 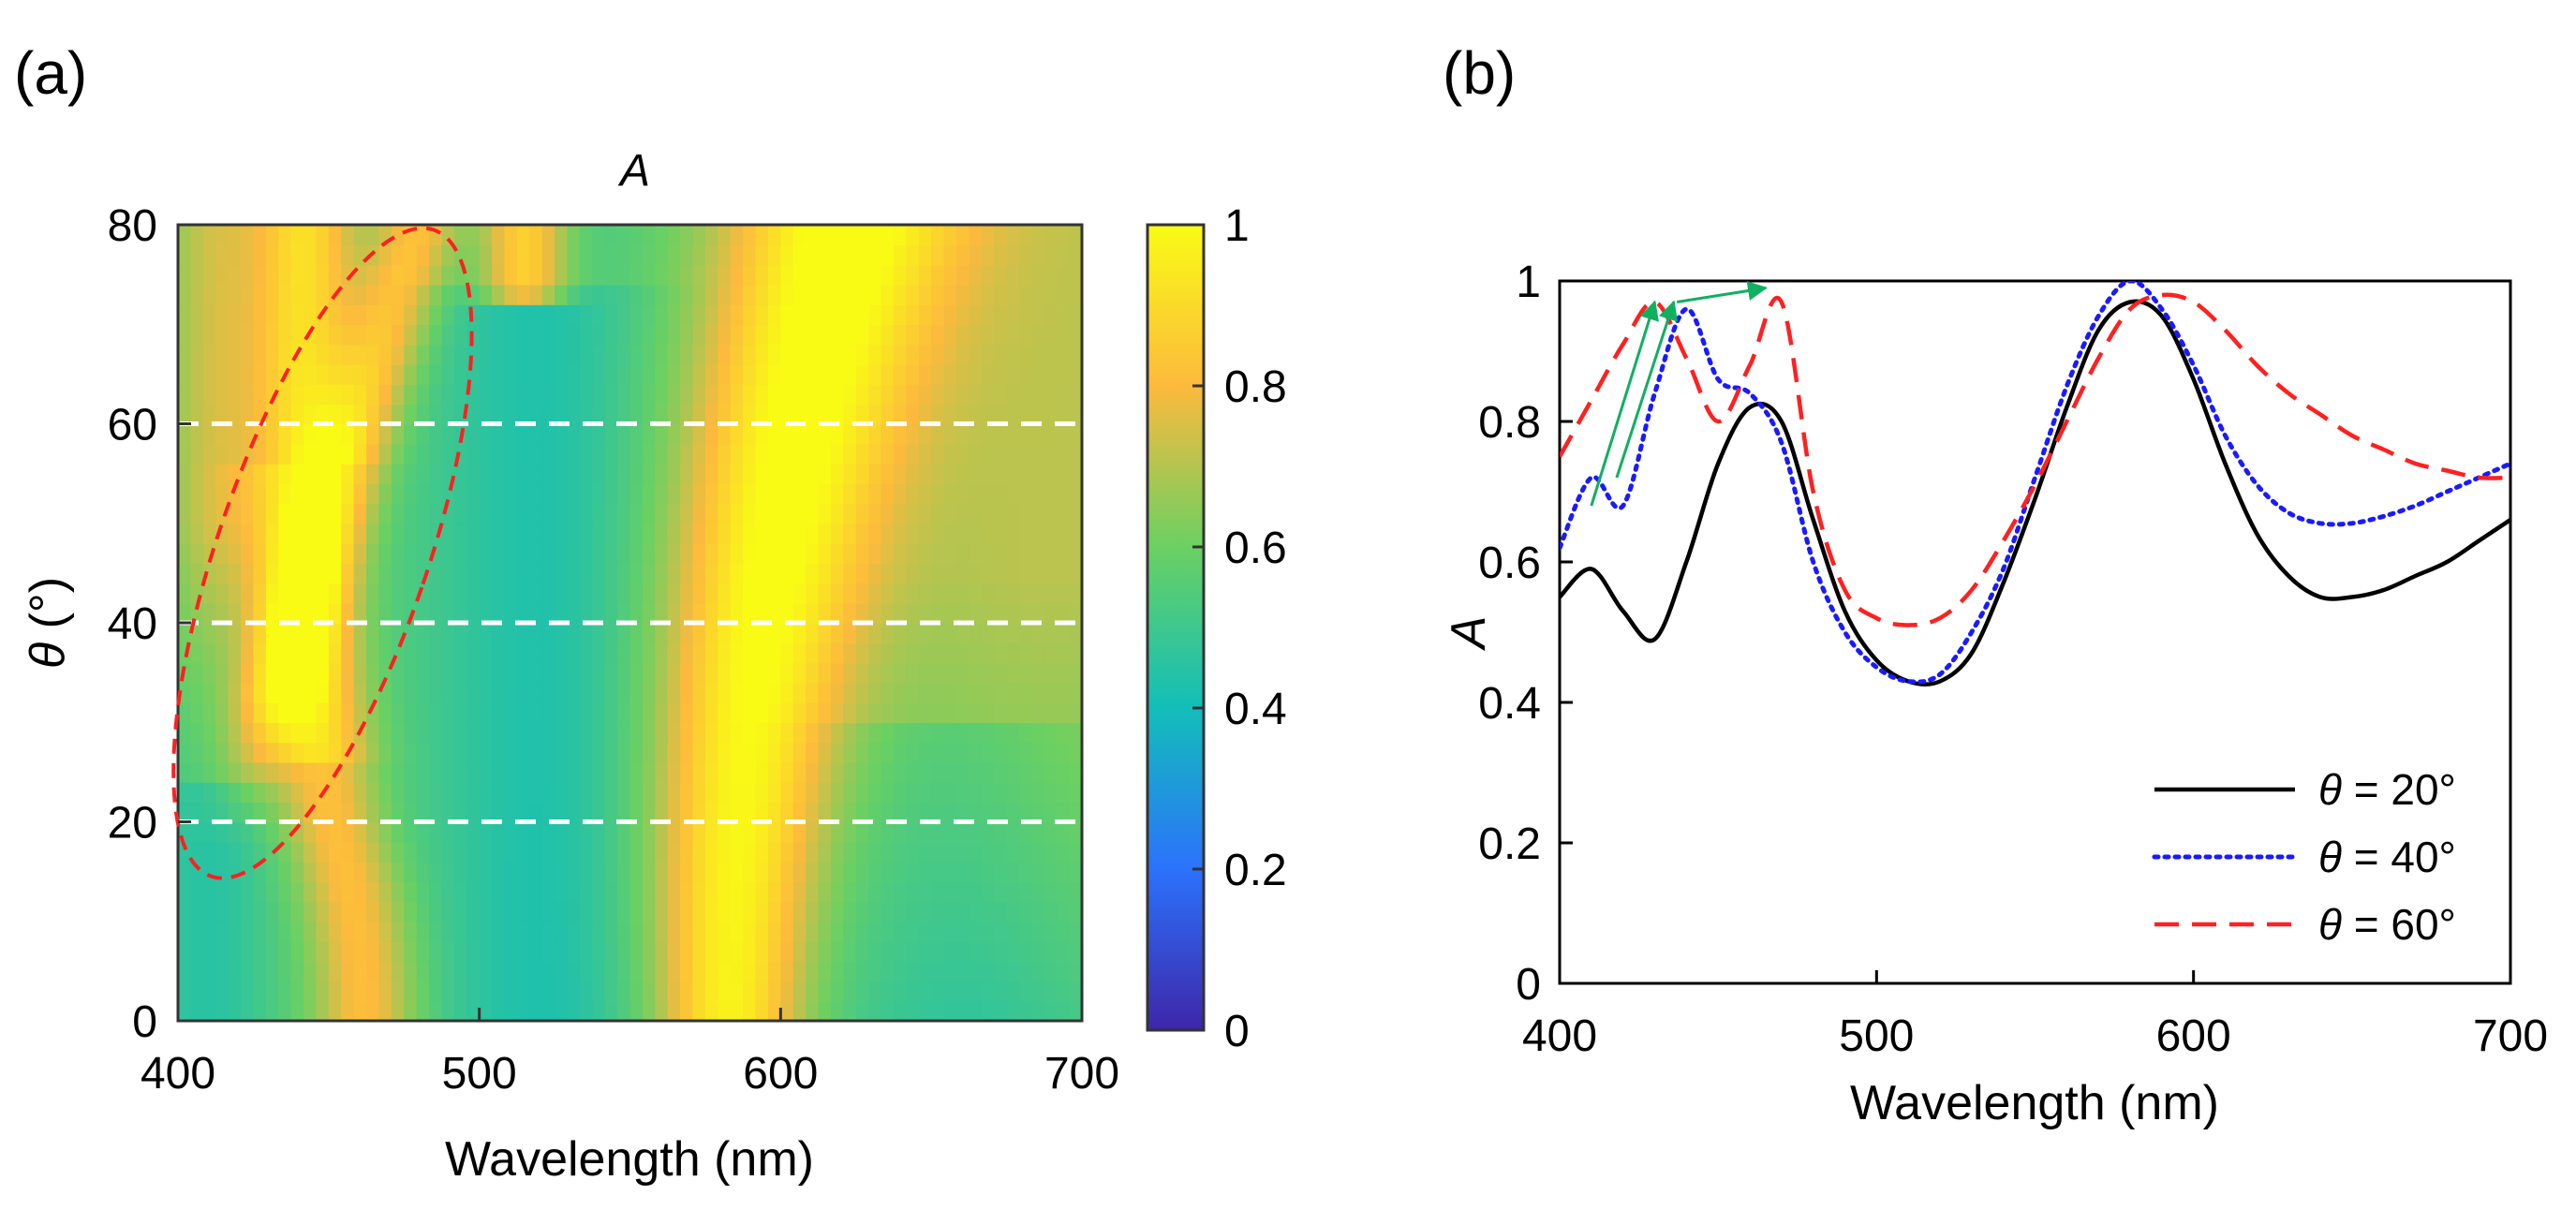 What do you see at coordinates (630, 1053) in the screenshot?
I see `heatmap-x-ticks: 400 500 600 700` at bounding box center [630, 1053].